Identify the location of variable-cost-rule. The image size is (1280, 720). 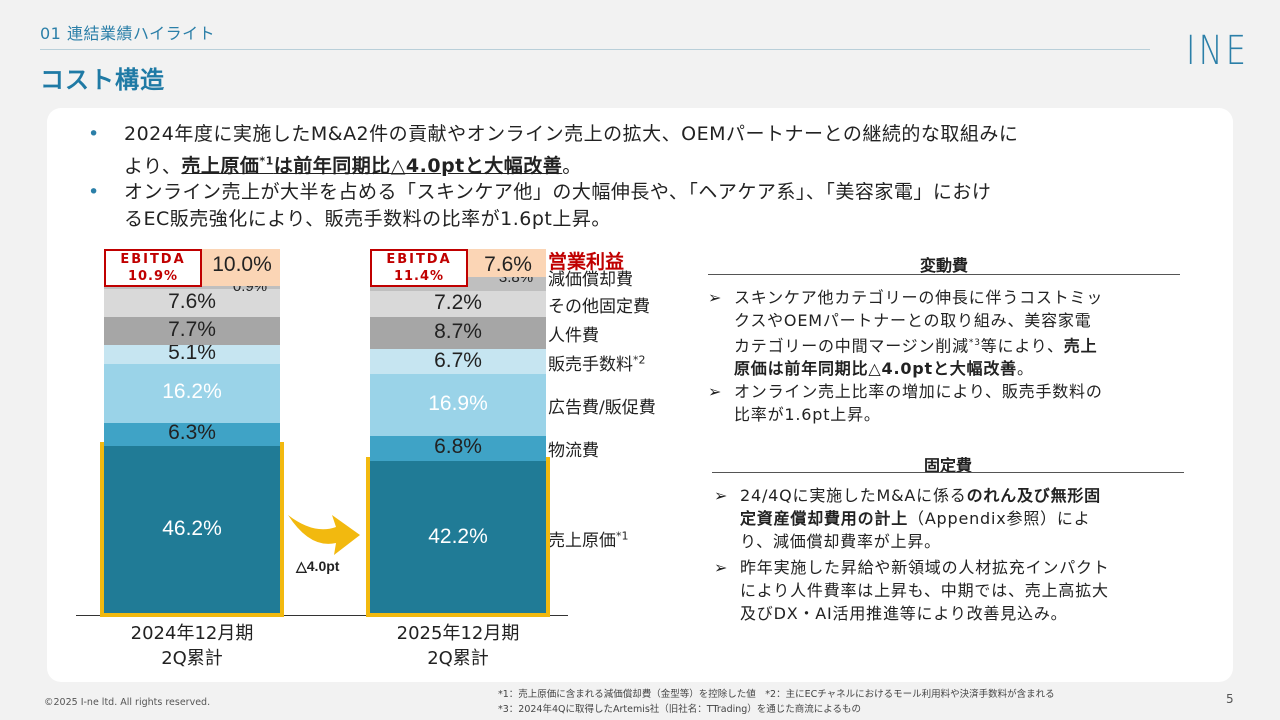
(944, 274).